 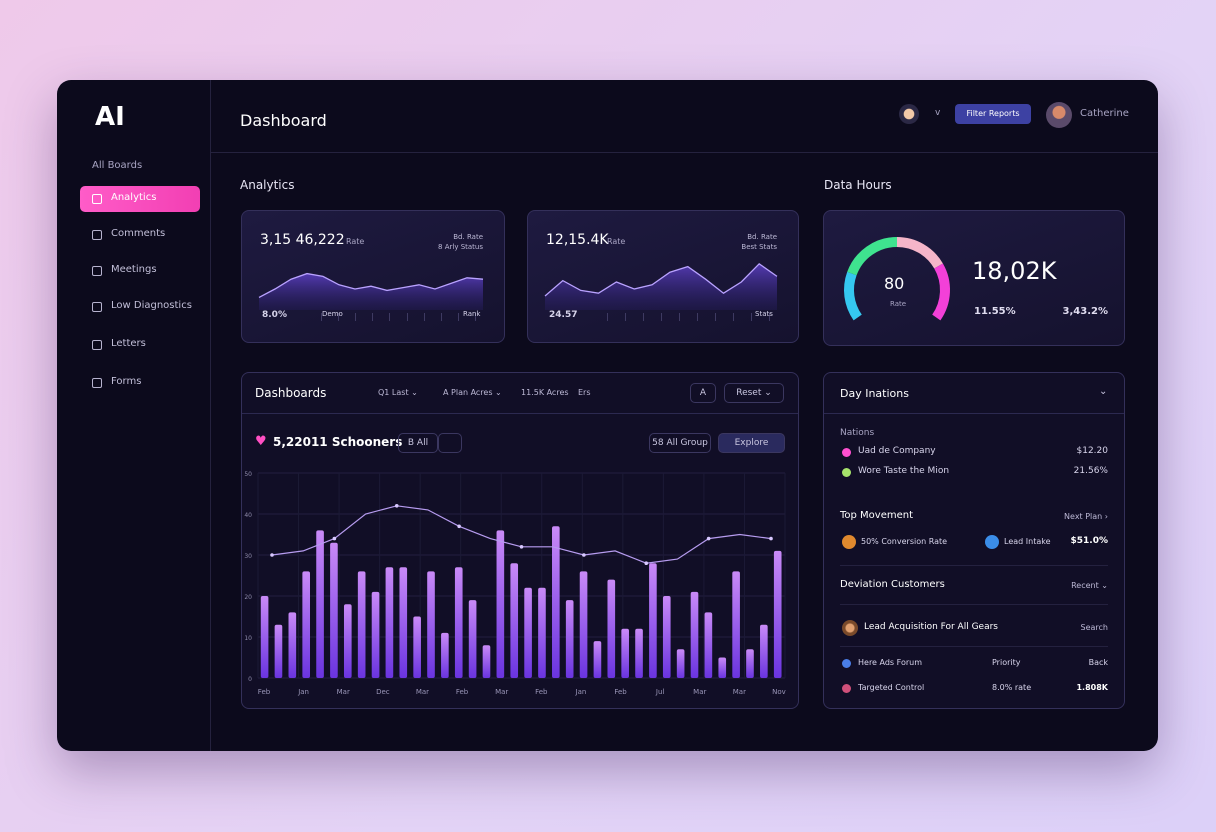 I want to click on stat-footer: Stats, so click(x=764, y=314).